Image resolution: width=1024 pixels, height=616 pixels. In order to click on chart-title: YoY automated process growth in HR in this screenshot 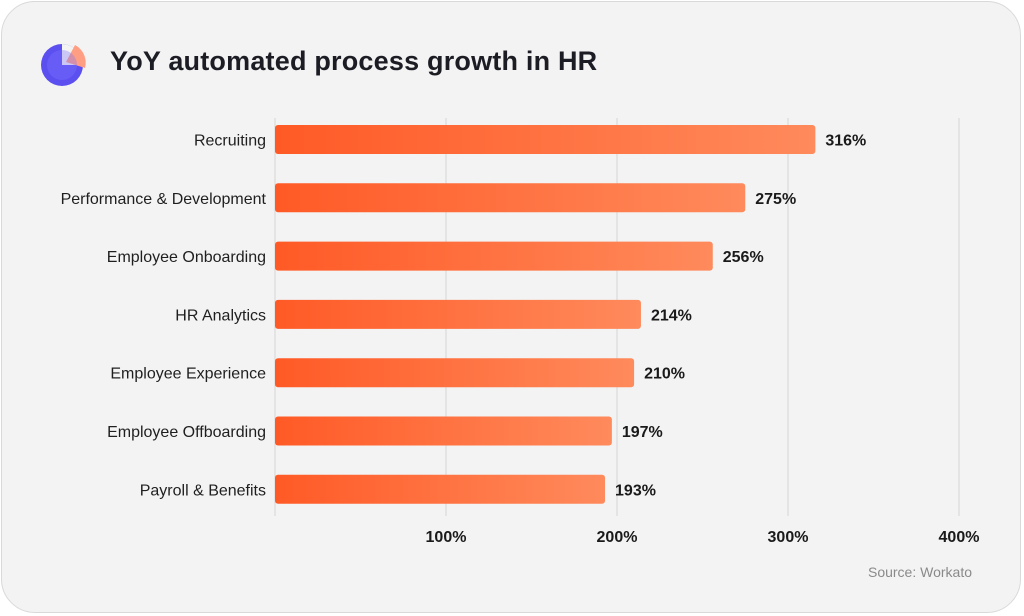, I will do `click(354, 61)`.